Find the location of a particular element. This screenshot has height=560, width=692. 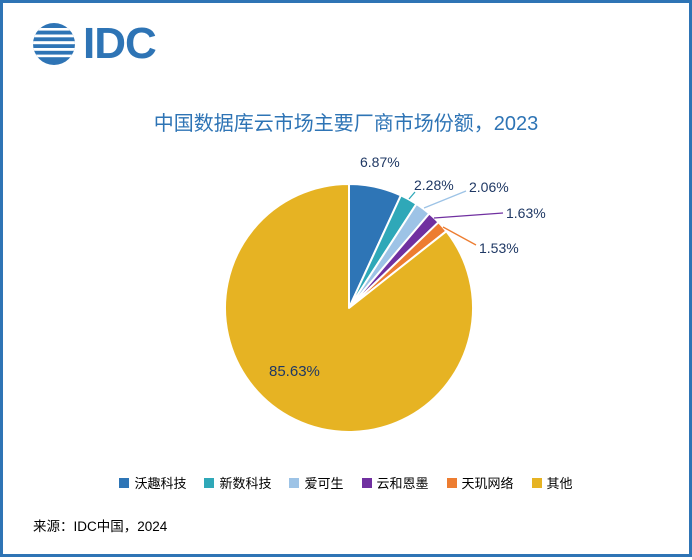

legend-label: 沃趣科技 is located at coordinates (160, 483).